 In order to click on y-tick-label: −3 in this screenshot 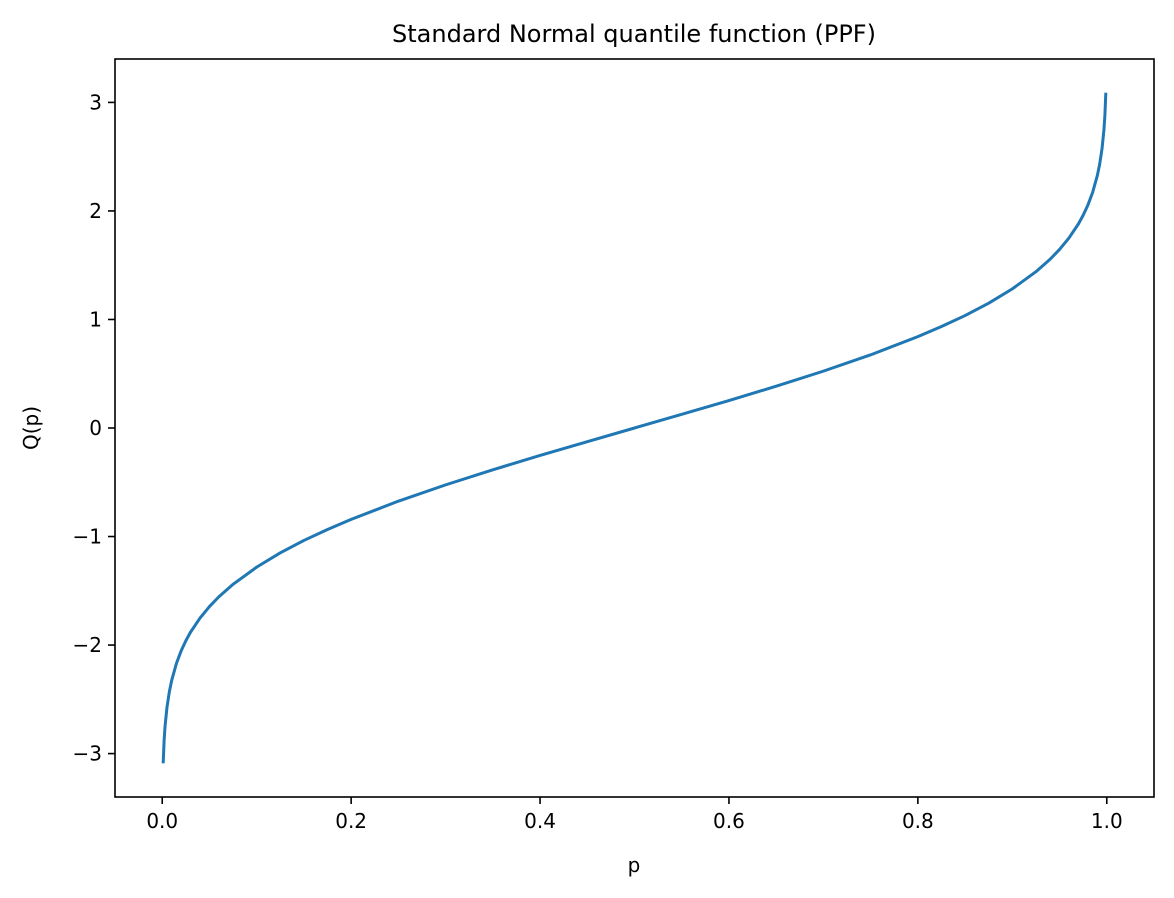, I will do `click(87, 754)`.